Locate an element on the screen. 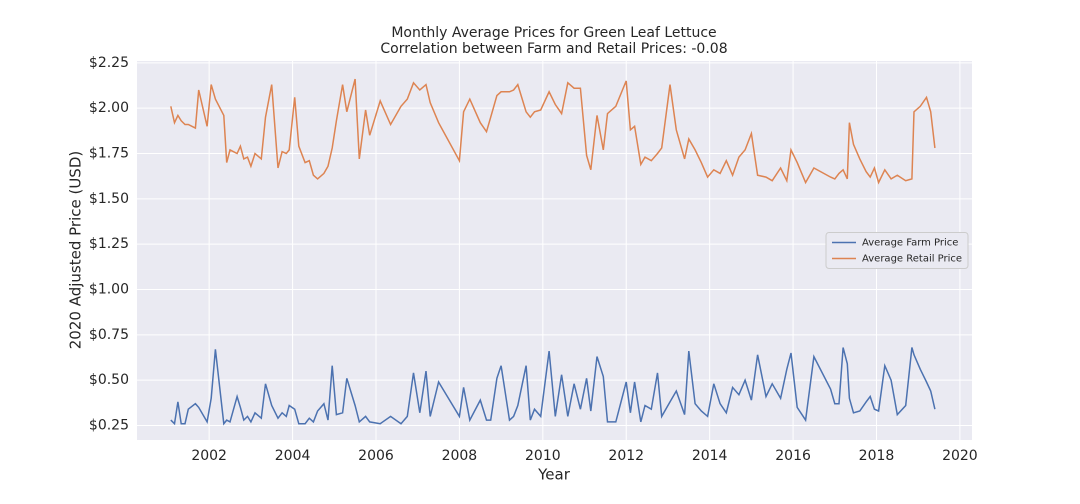 This screenshot has height=504, width=1080. x-tick-label: 2020 is located at coordinates (960, 456).